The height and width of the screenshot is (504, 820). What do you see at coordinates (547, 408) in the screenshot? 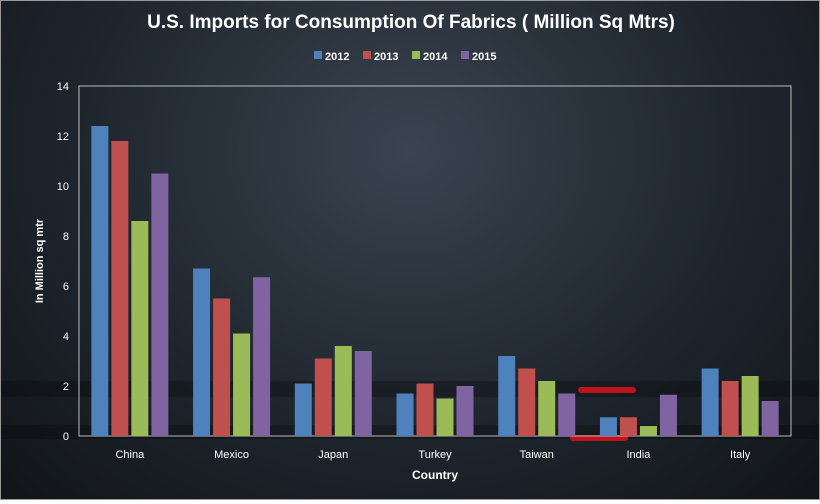
I see `bar-taiwan-2014` at bounding box center [547, 408].